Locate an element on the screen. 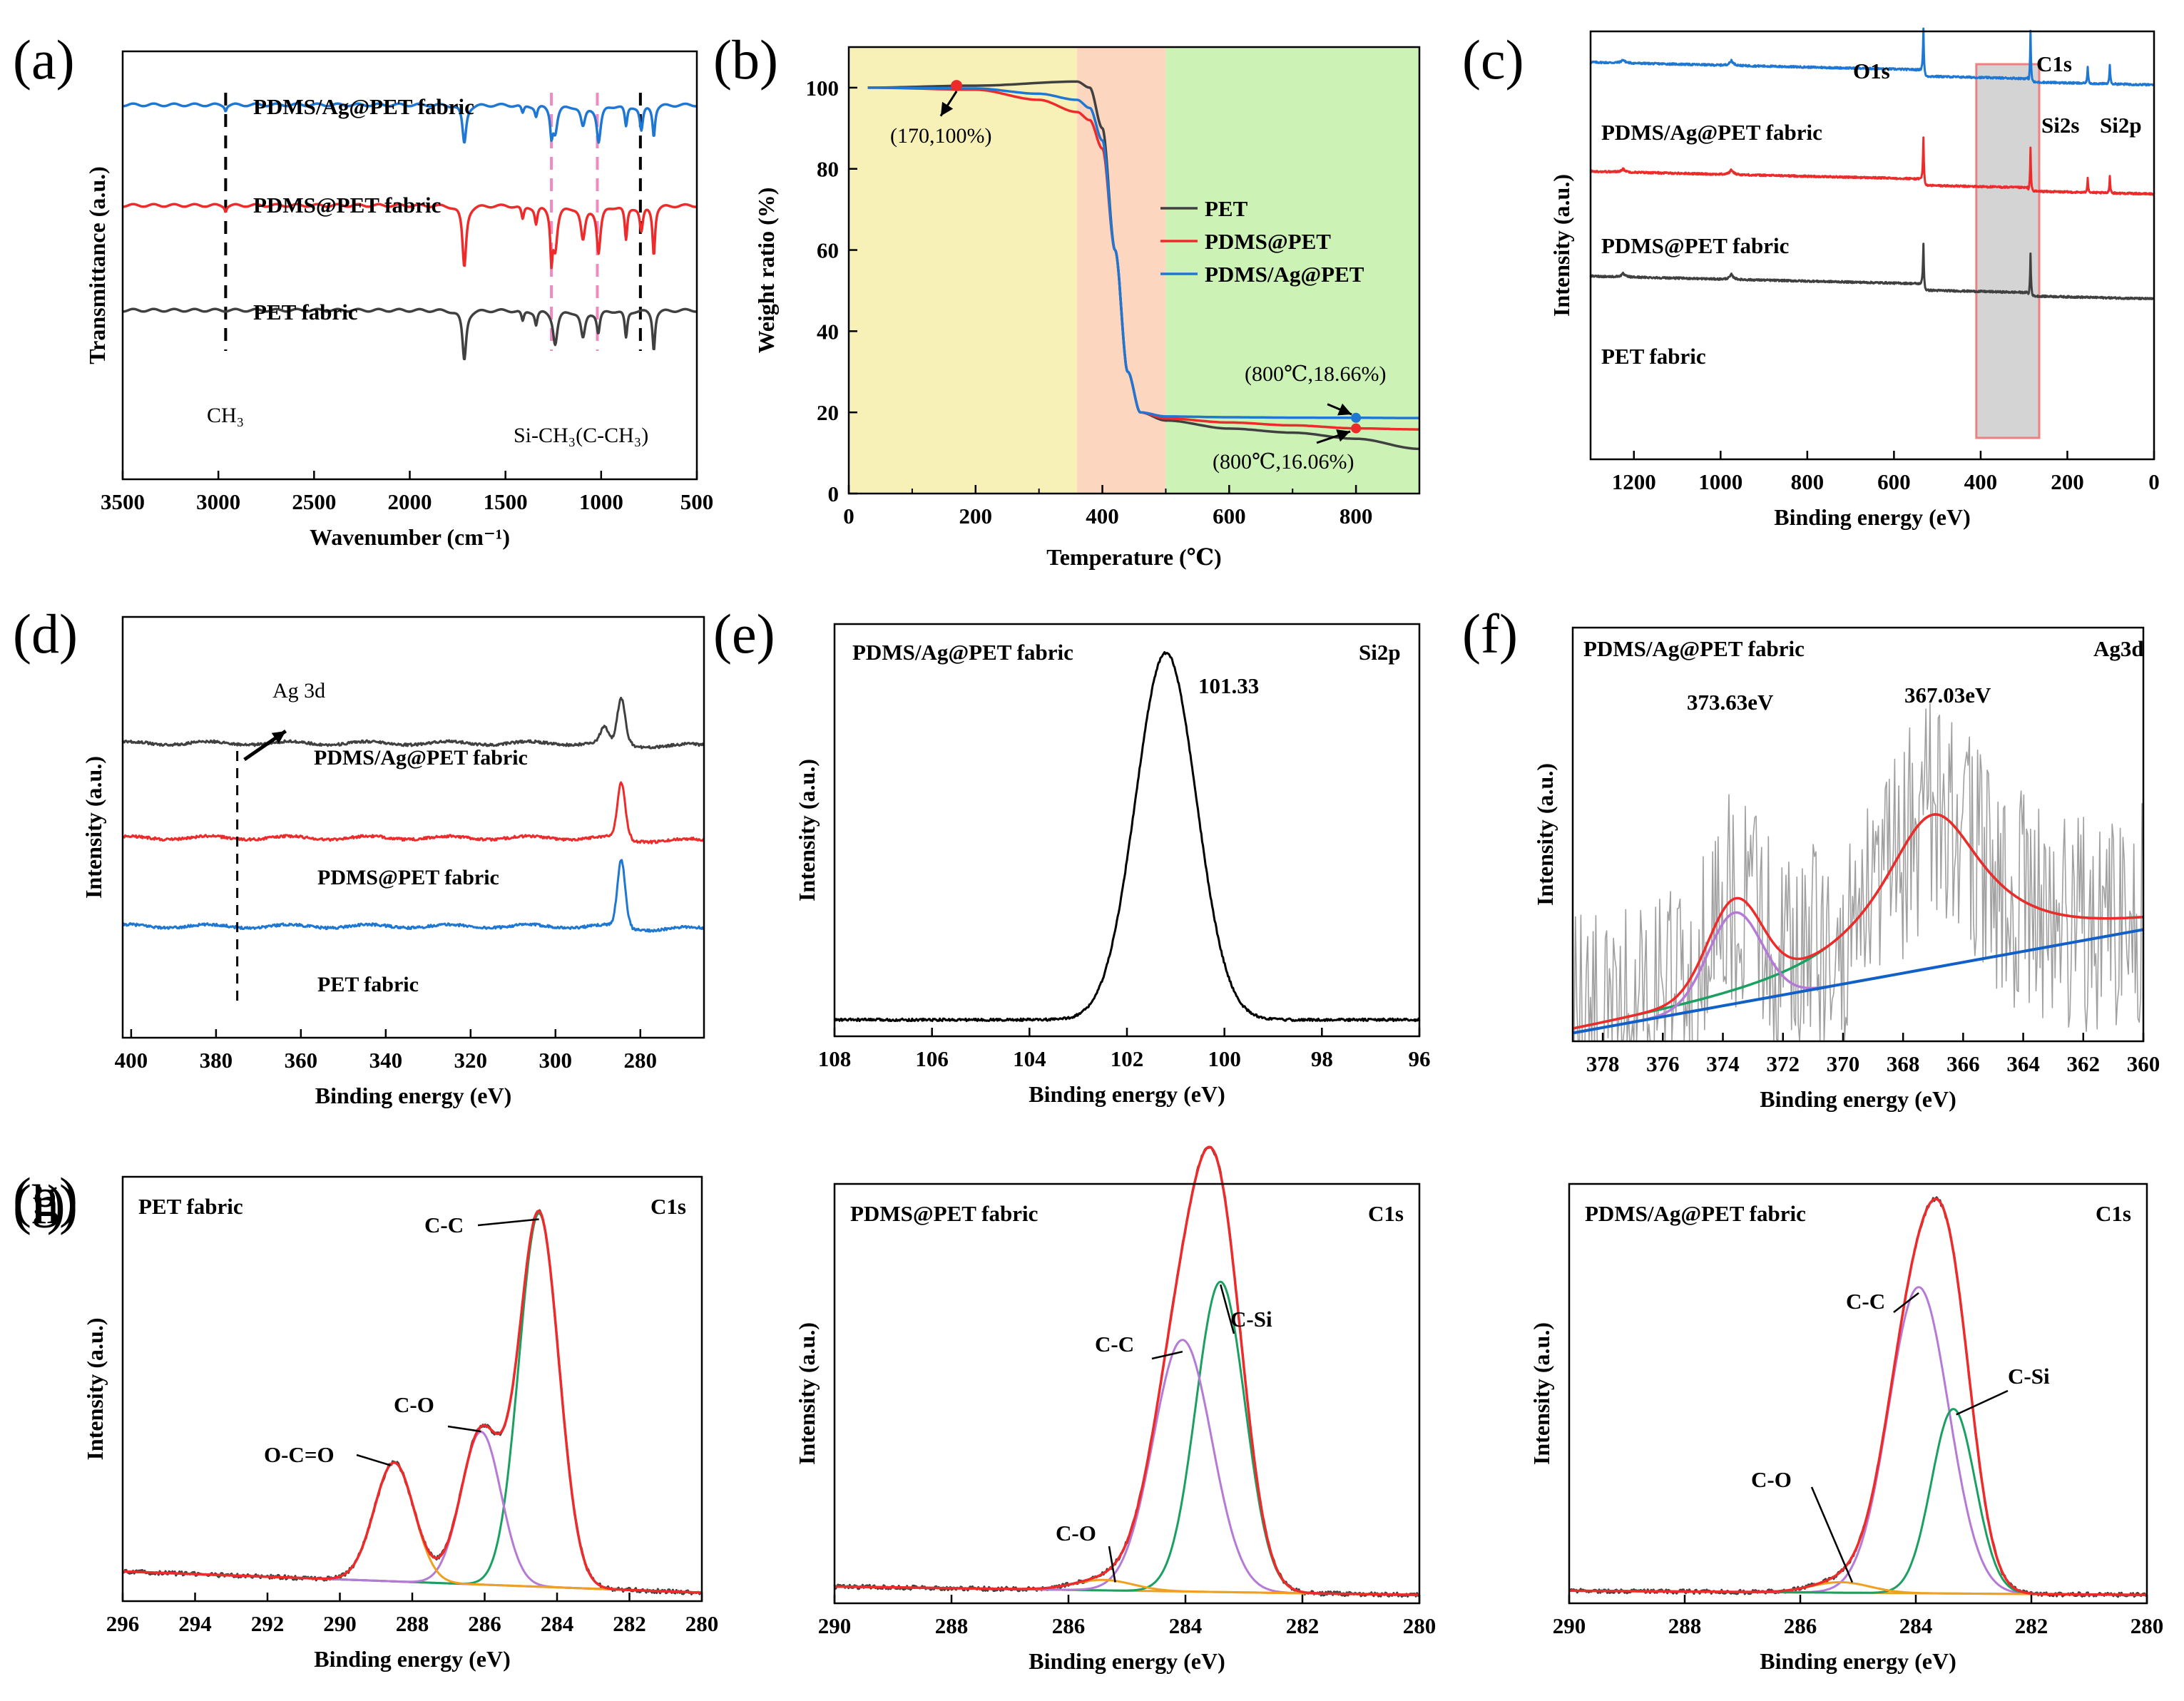 Image resolution: width=2184 pixels, height=1701 pixels. x-tick-label: 294 is located at coordinates (195, 1623).